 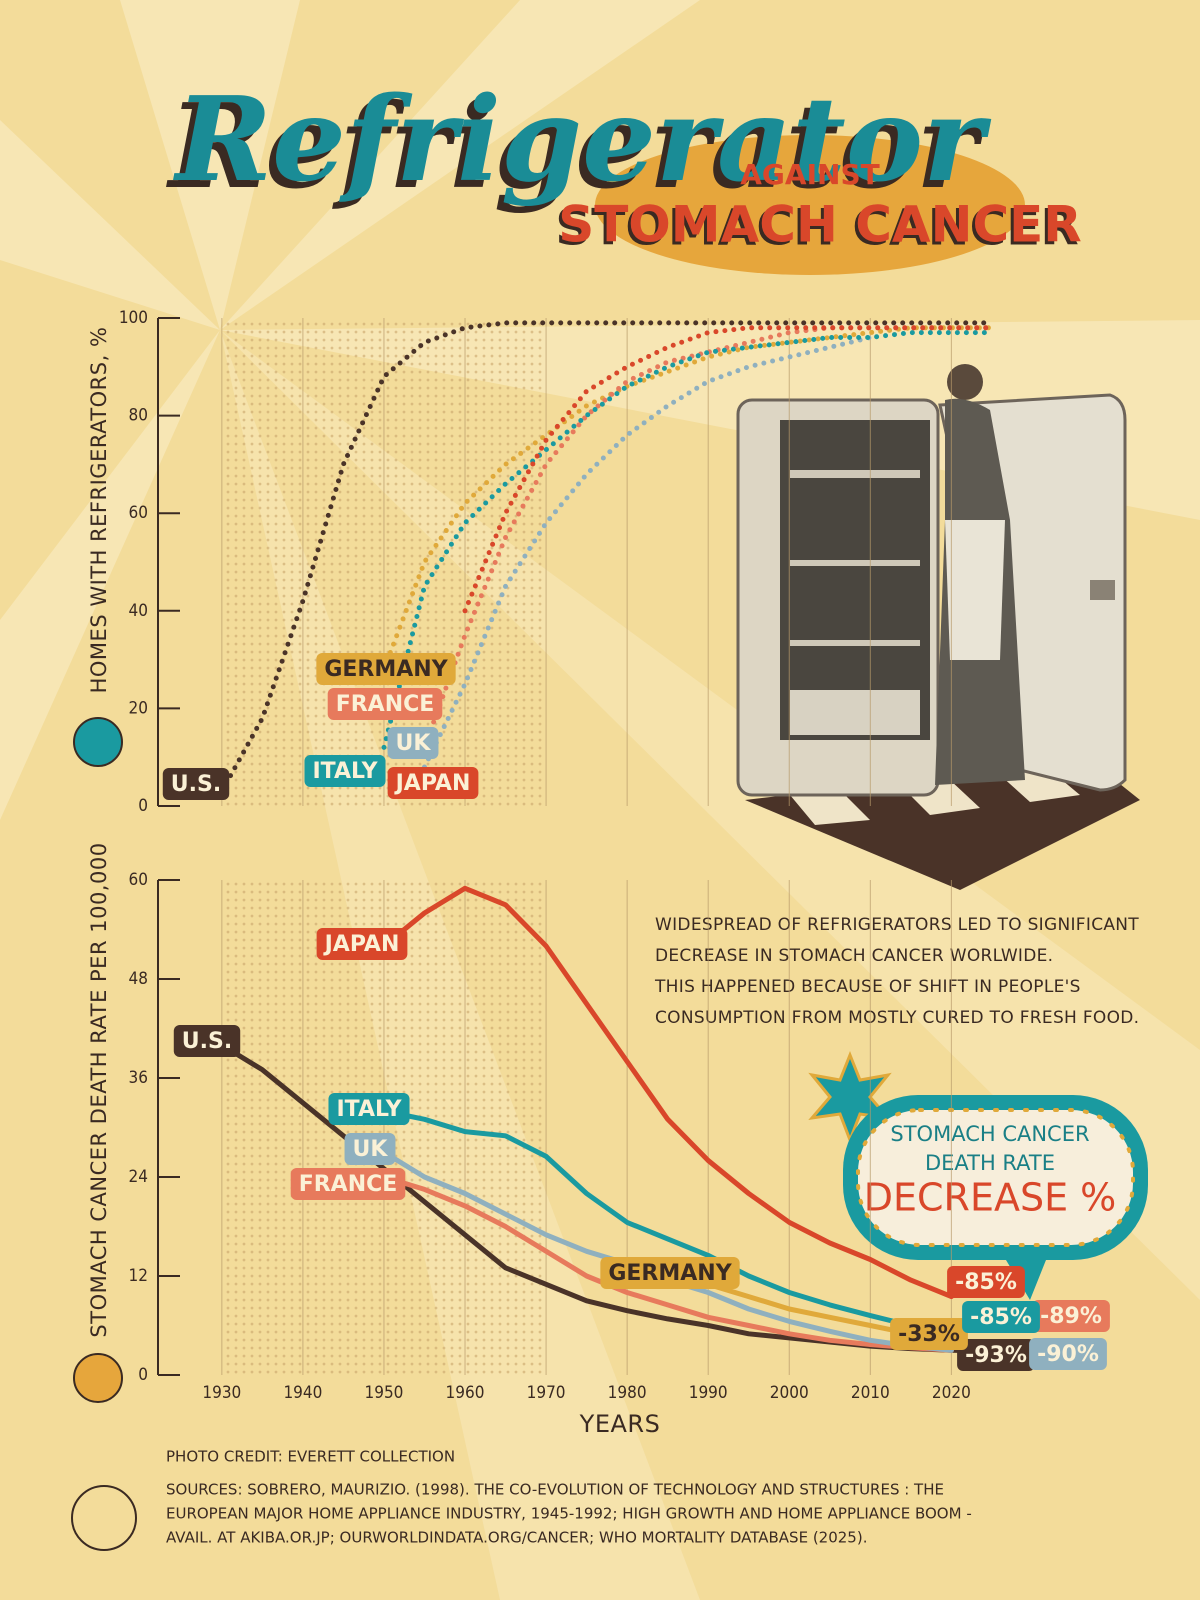 I want to click on label-text: -33%, so click(x=929, y=1334).